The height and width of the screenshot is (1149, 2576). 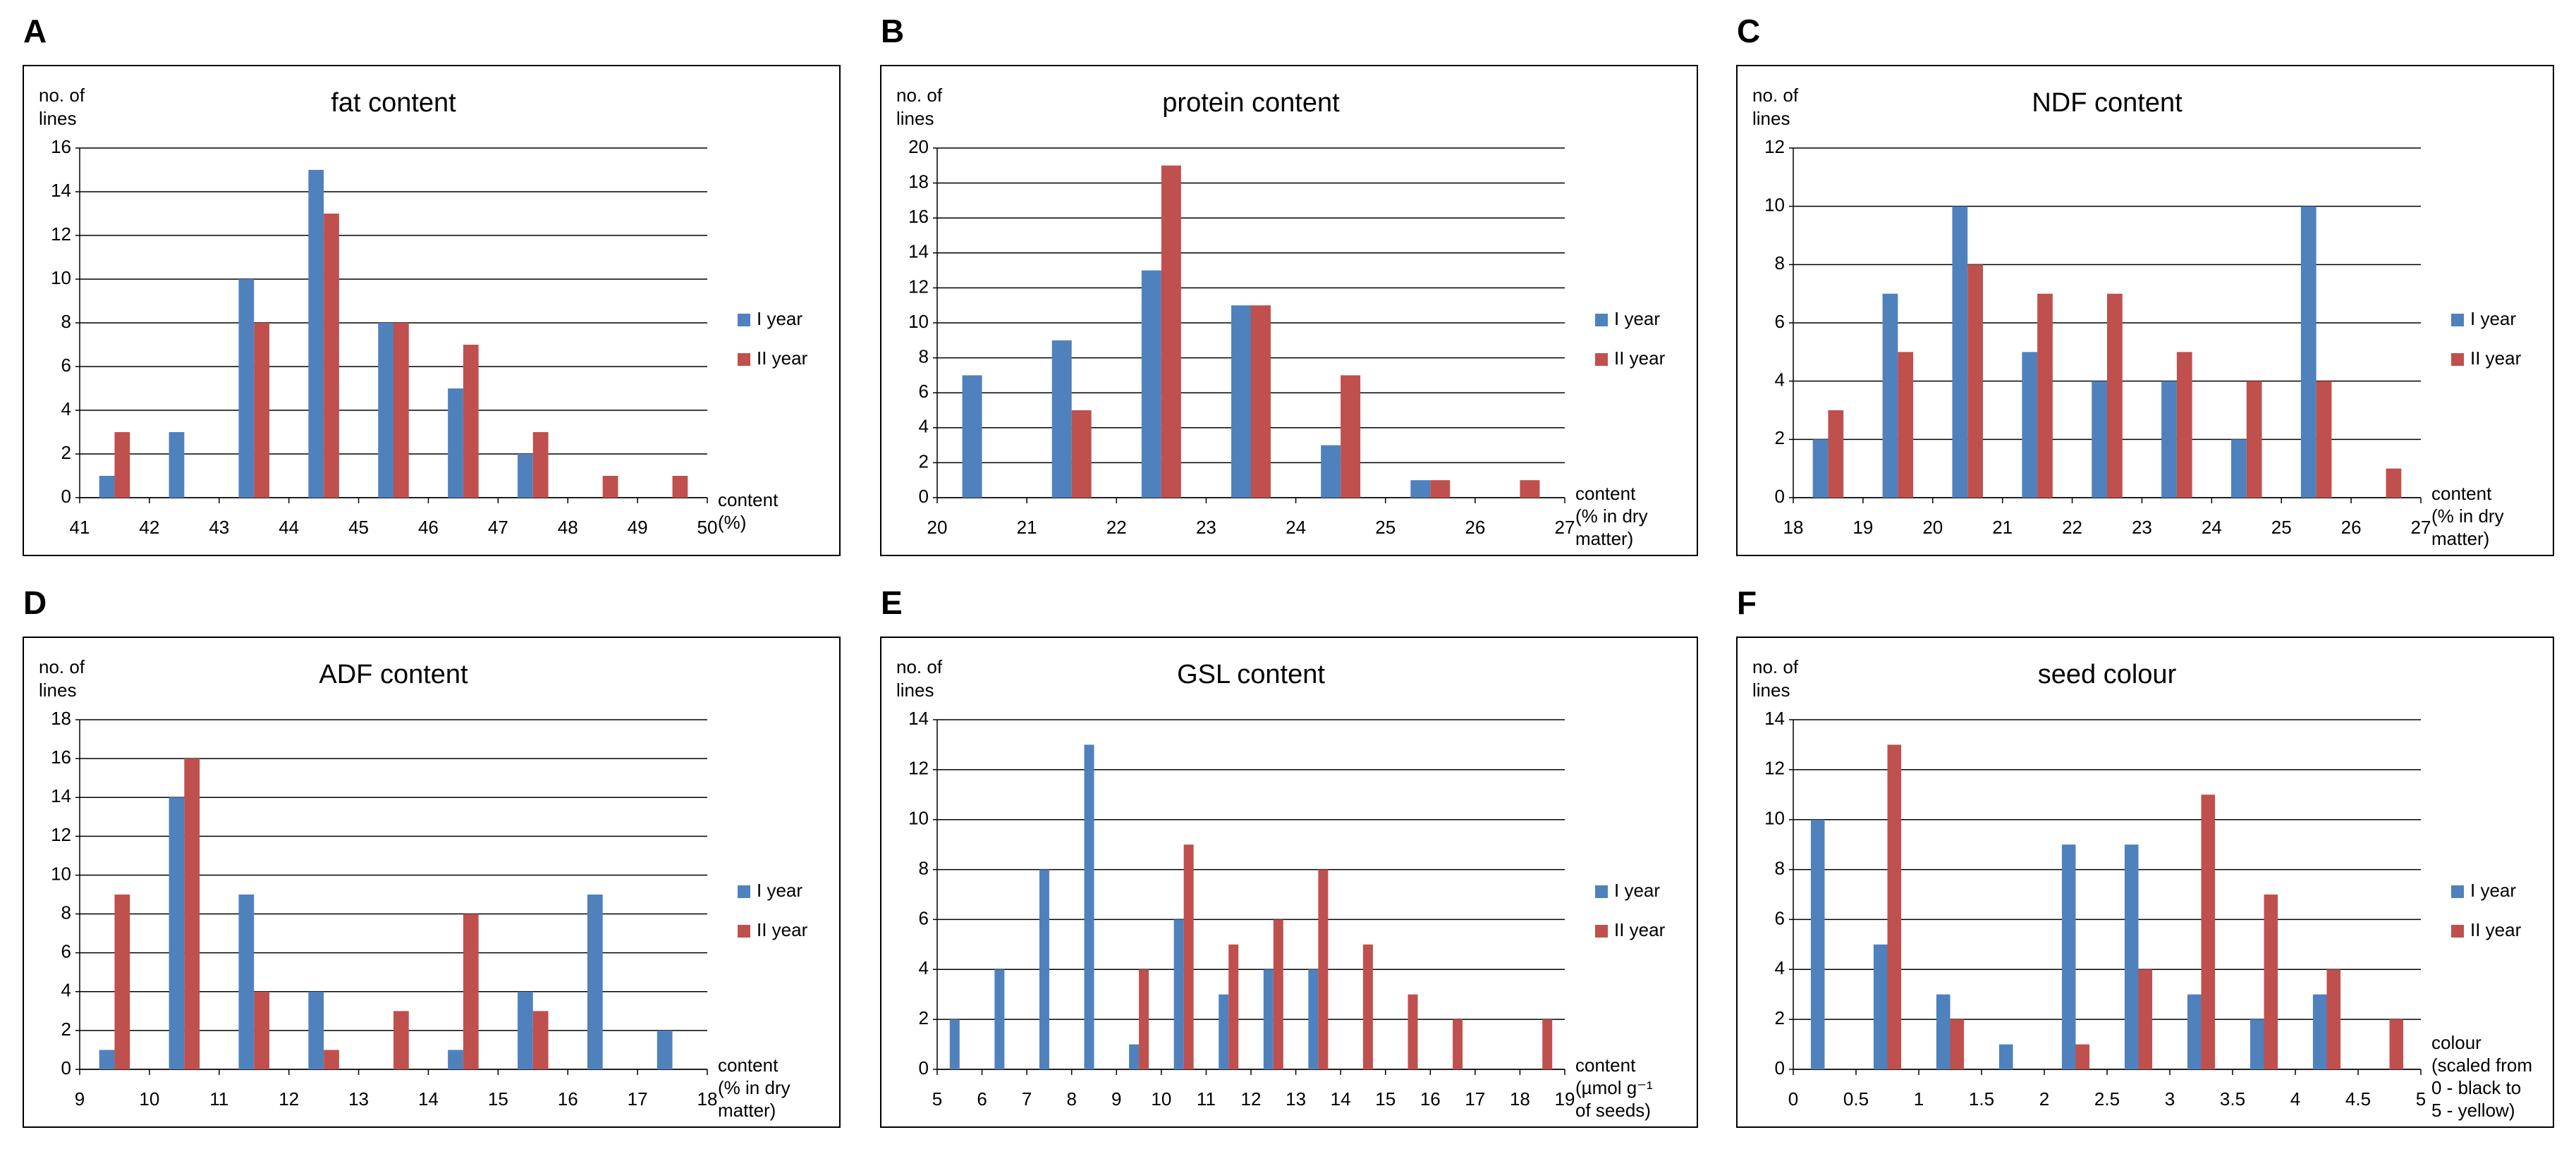 I want to click on x-tick-label: 13, so click(x=359, y=1099).